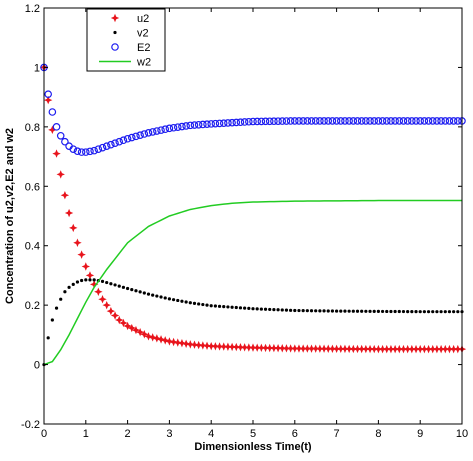 Image resolution: width=473 pixels, height=461 pixels. What do you see at coordinates (295, 434) in the screenshot?
I see `x-tick-label: 6` at bounding box center [295, 434].